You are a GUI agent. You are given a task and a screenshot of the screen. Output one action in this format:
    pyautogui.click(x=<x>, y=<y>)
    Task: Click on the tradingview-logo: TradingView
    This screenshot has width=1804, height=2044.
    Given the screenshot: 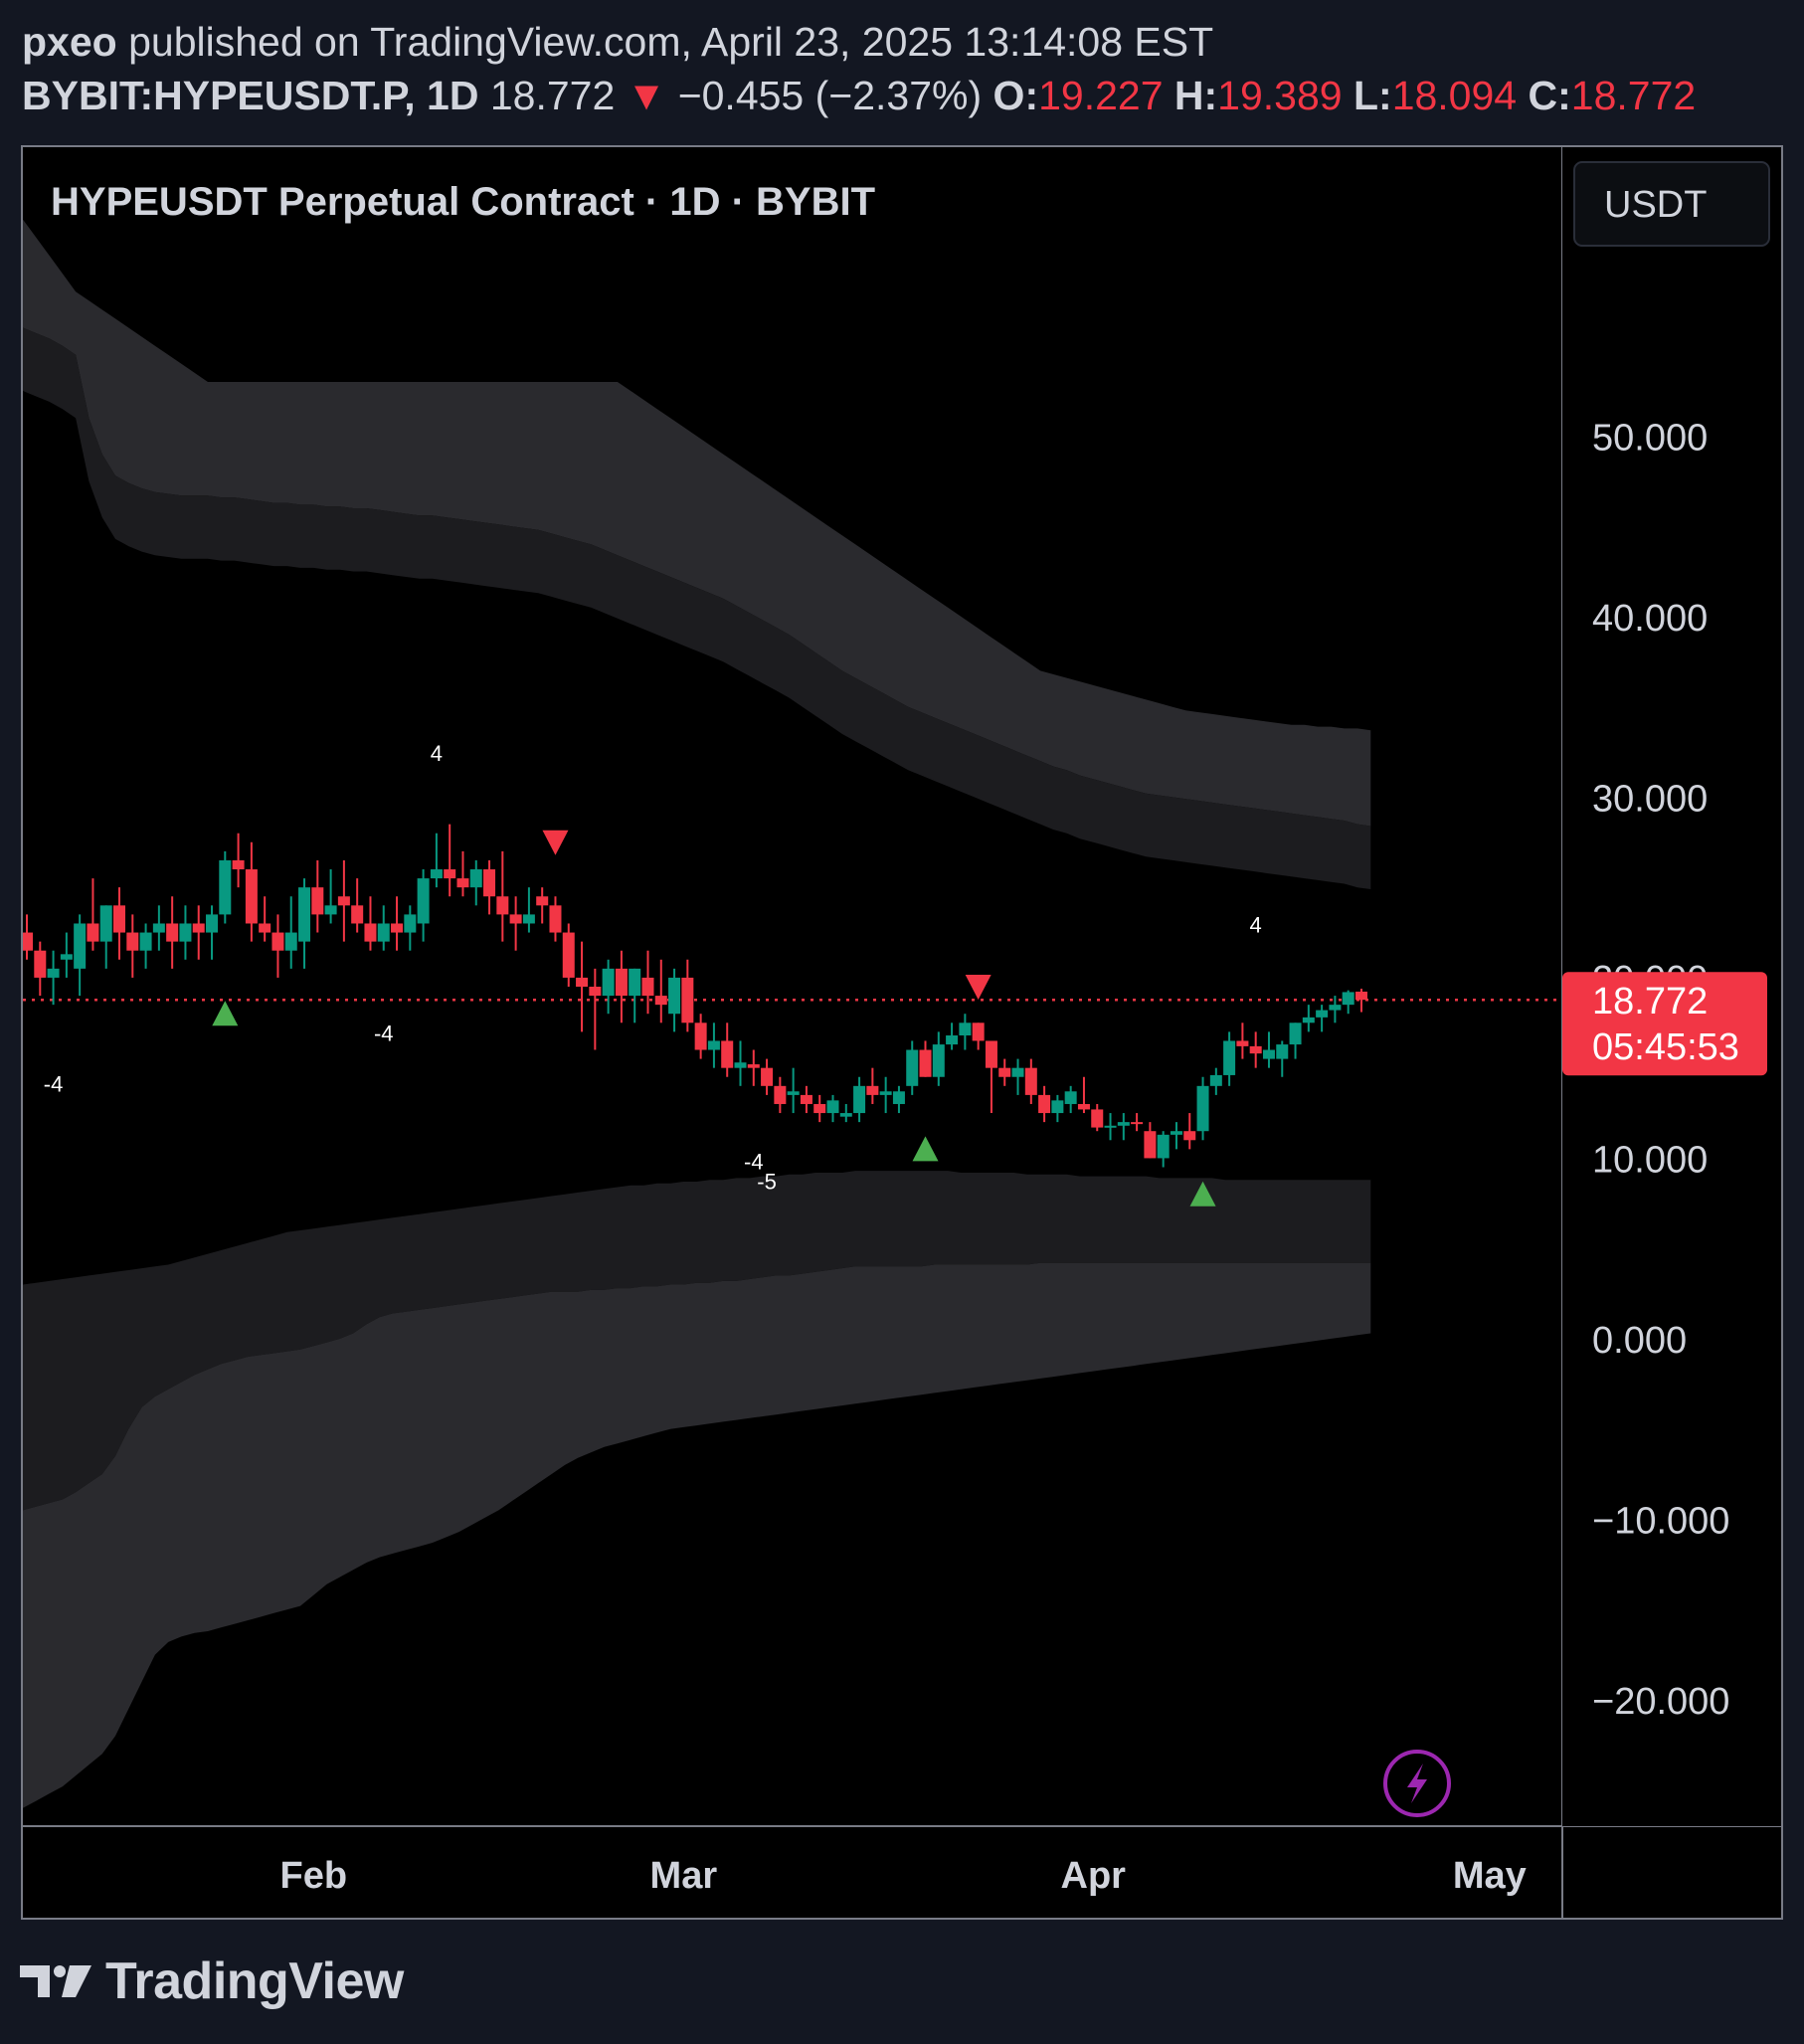 What is the action you would take?
    pyautogui.click(x=212, y=1981)
    